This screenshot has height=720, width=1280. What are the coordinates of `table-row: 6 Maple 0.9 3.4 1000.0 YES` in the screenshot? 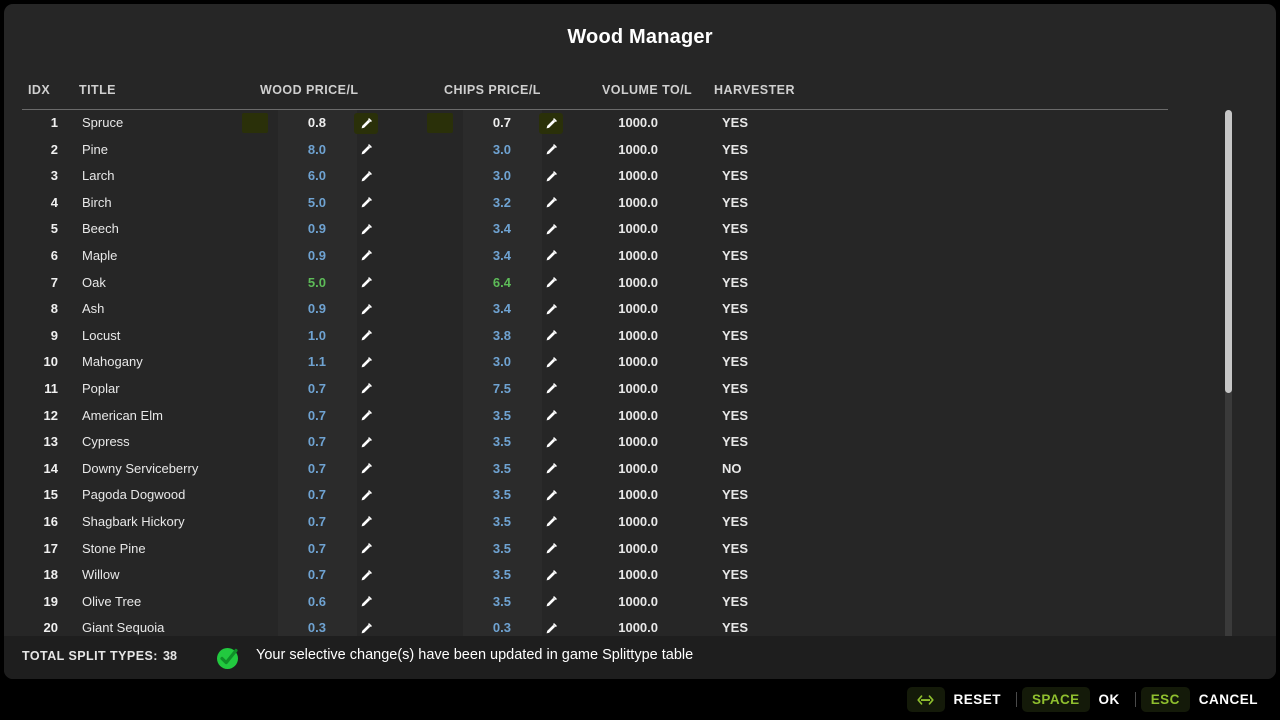 It's located at (640, 256).